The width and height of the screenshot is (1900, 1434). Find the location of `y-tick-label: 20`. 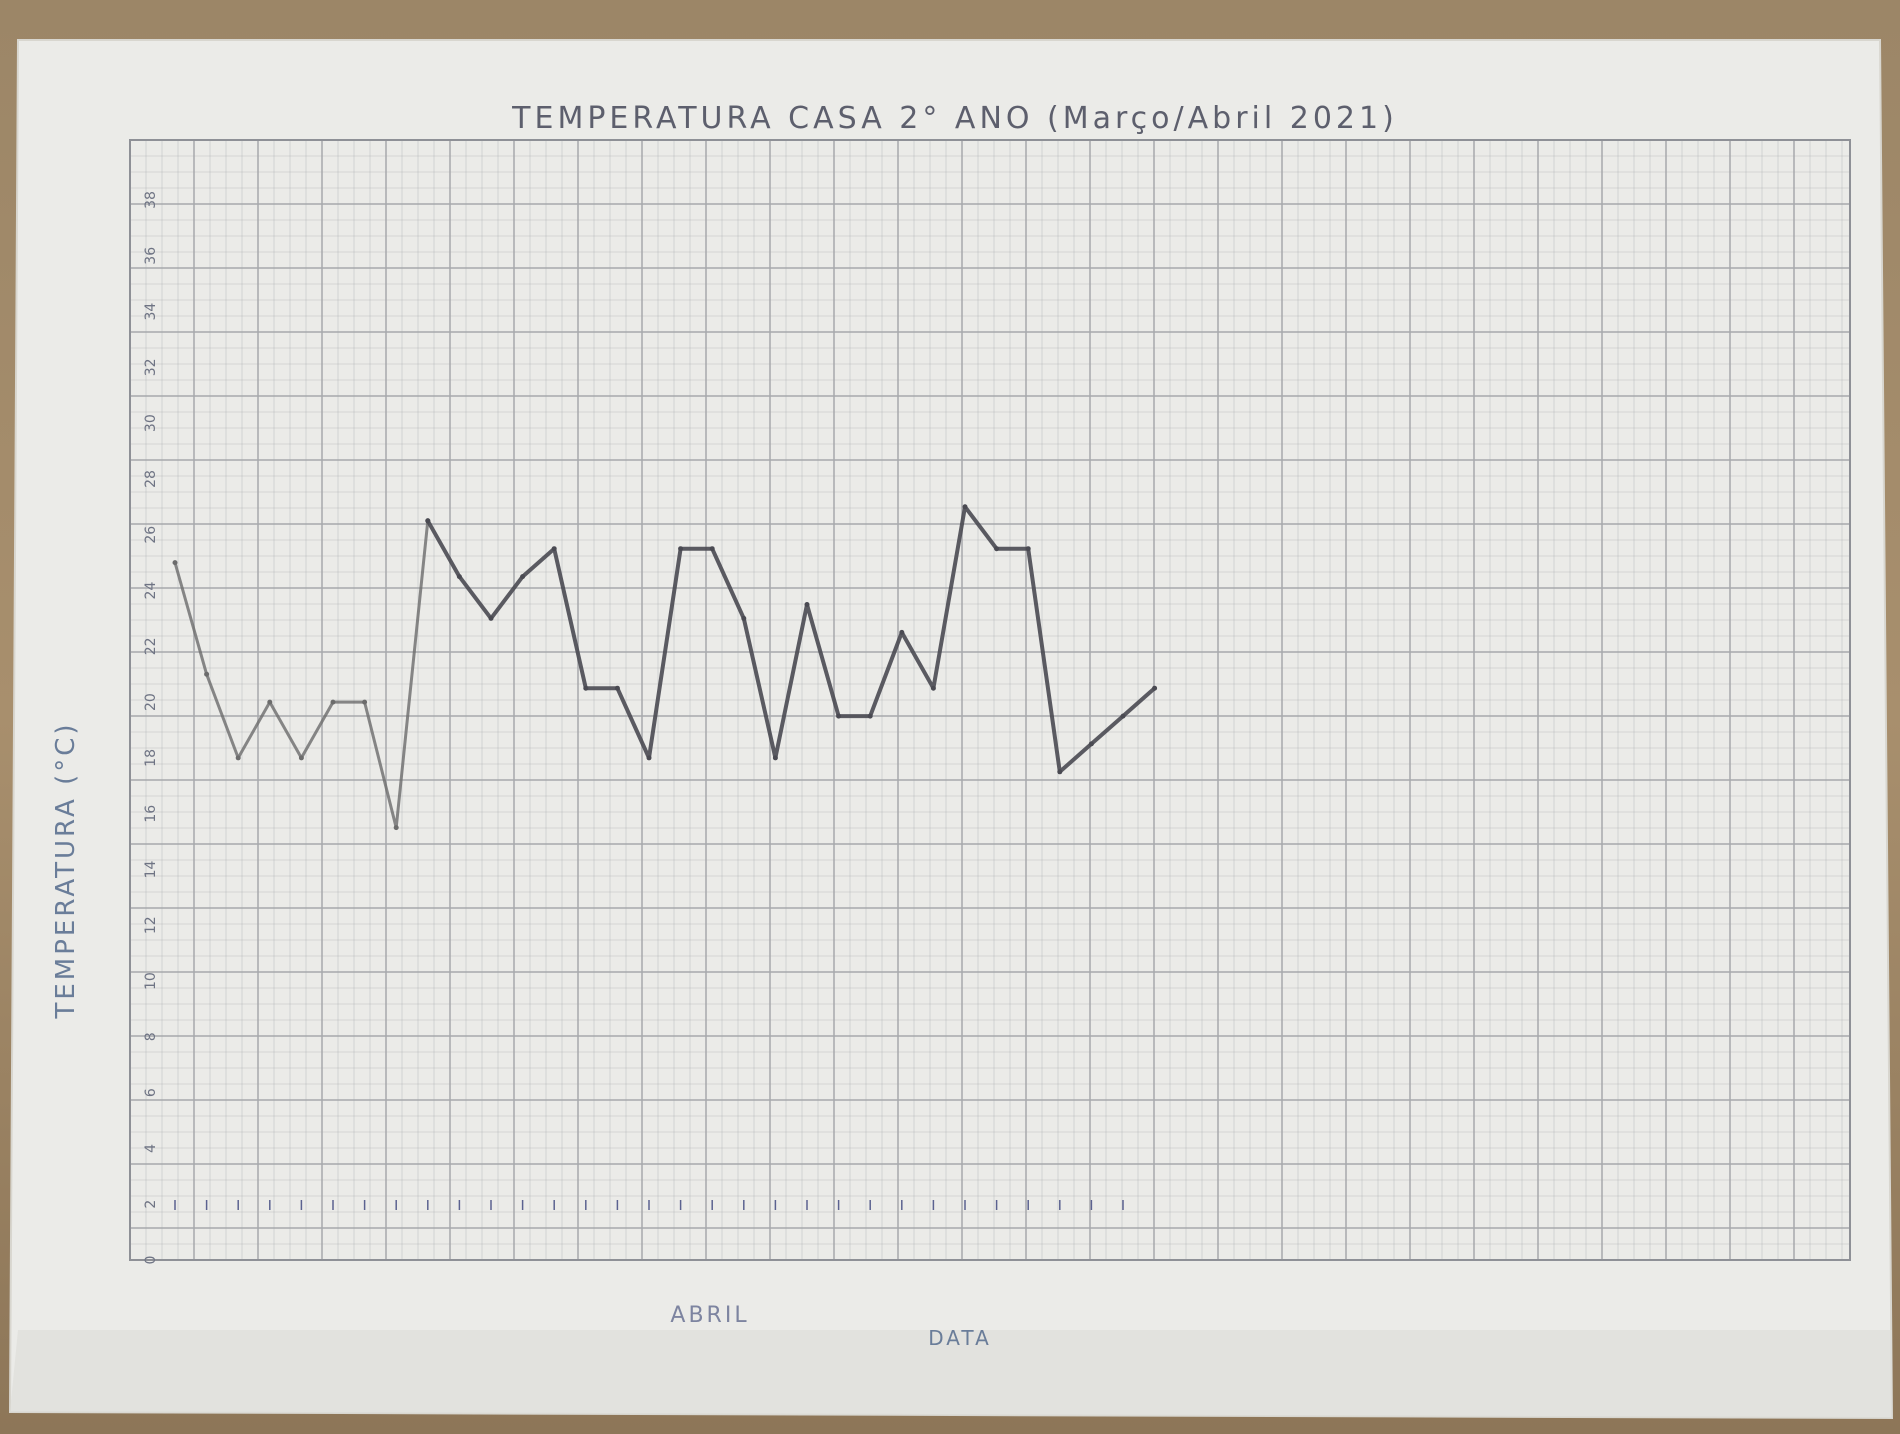

y-tick-label: 20 is located at coordinates (151, 702).